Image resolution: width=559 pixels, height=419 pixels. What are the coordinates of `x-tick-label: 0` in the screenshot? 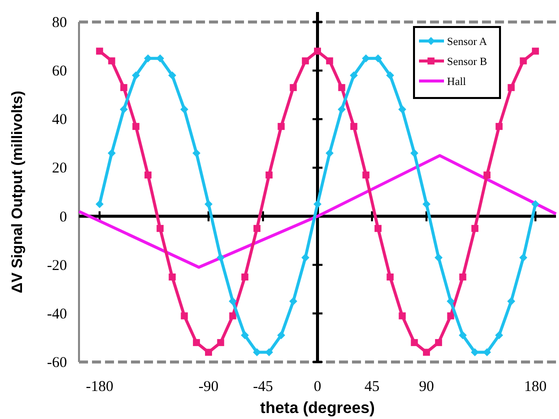 It's located at (318, 387).